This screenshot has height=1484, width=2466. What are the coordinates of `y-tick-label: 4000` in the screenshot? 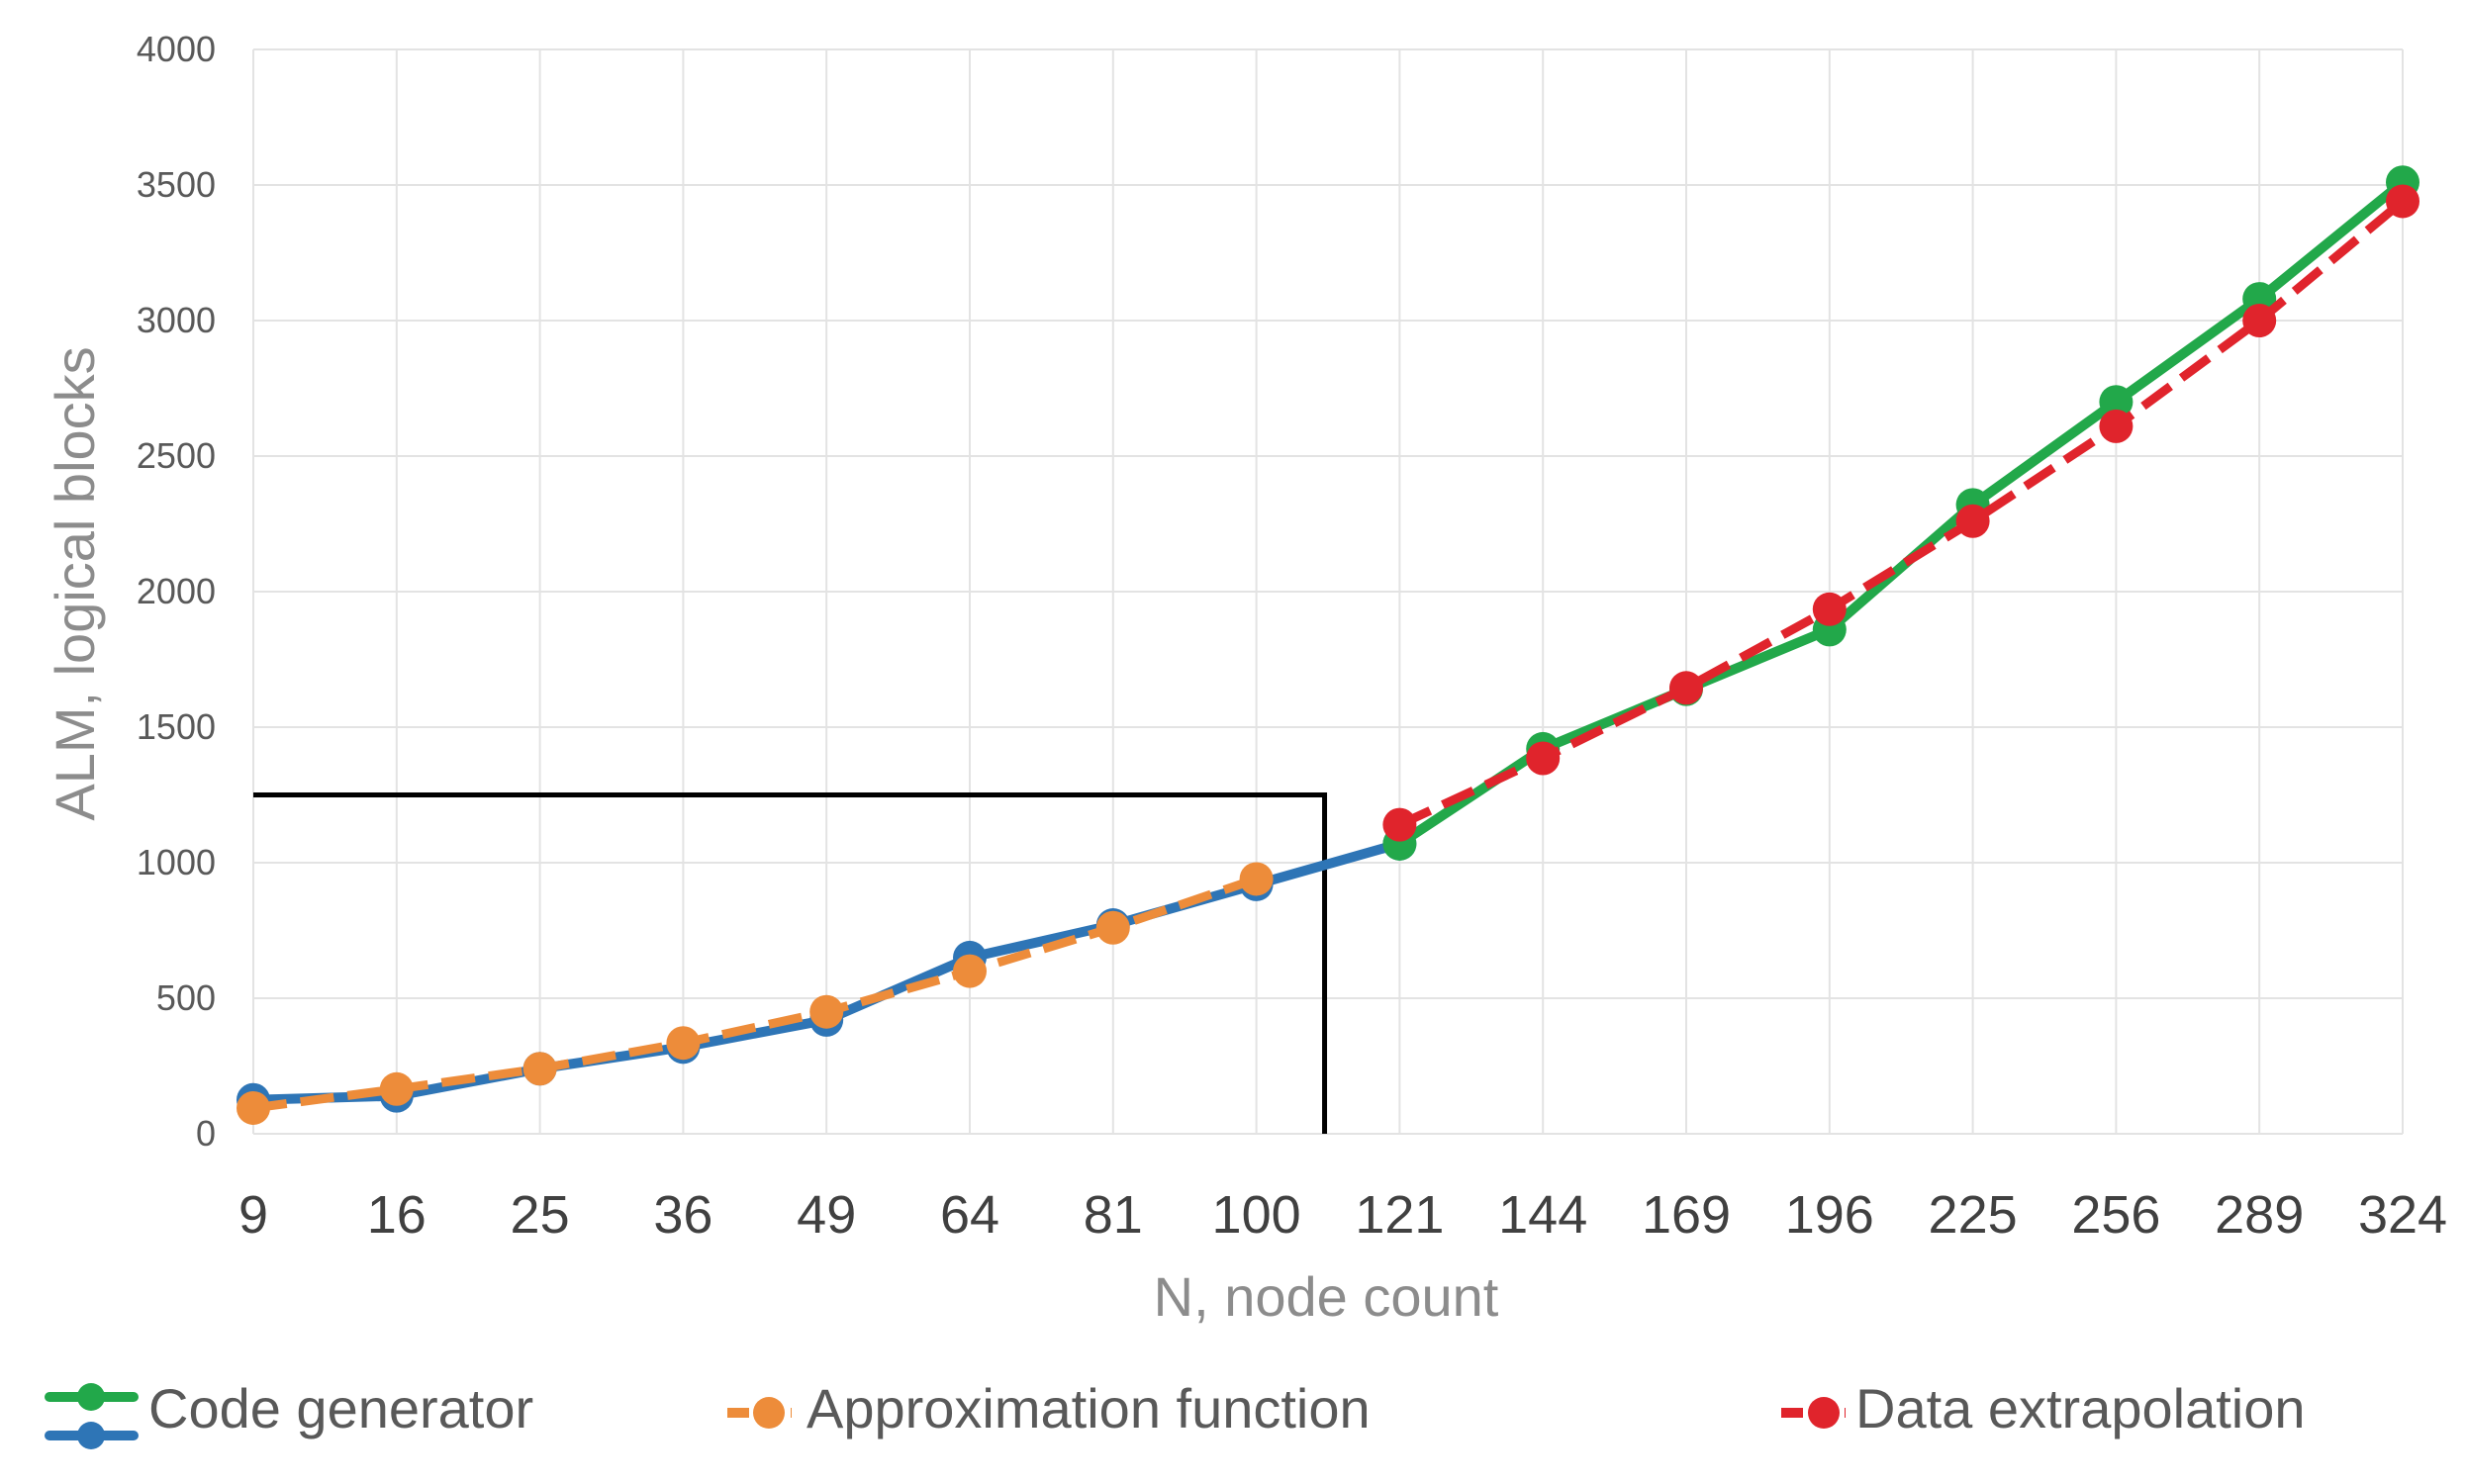 It's located at (176, 49).